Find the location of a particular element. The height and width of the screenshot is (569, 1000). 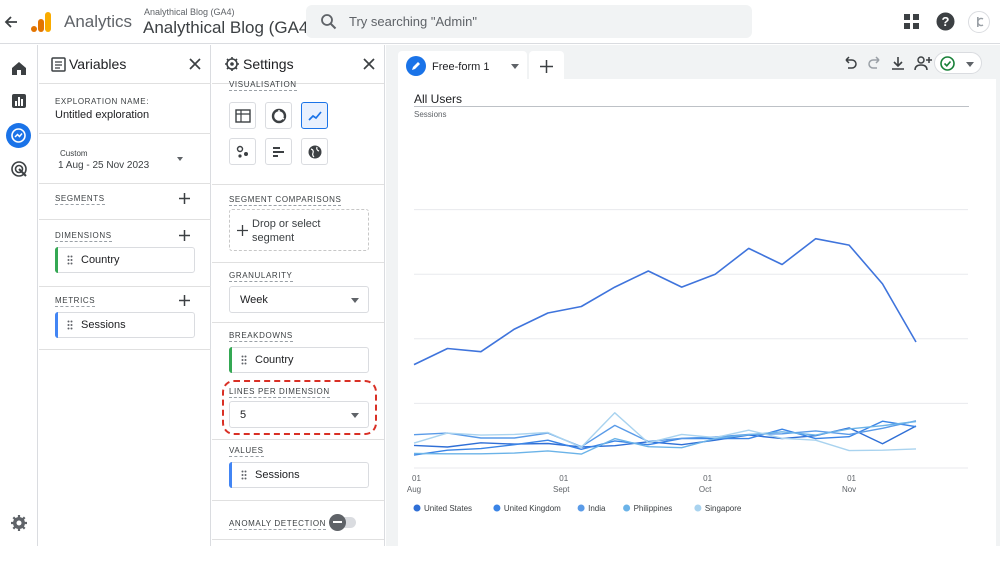

x-tick-label: Aug is located at coordinates (414, 489).